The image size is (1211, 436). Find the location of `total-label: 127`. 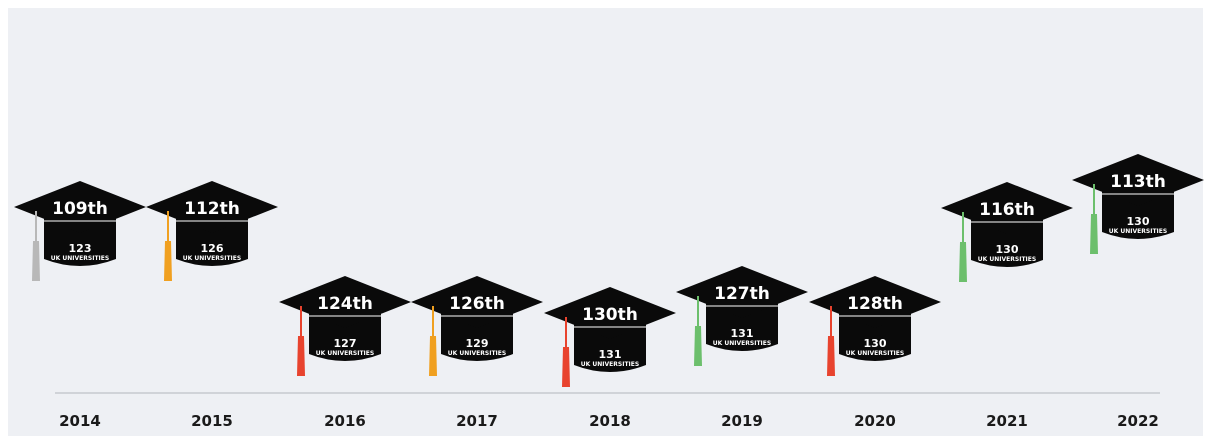

total-label: 127 is located at coordinates (345, 343).